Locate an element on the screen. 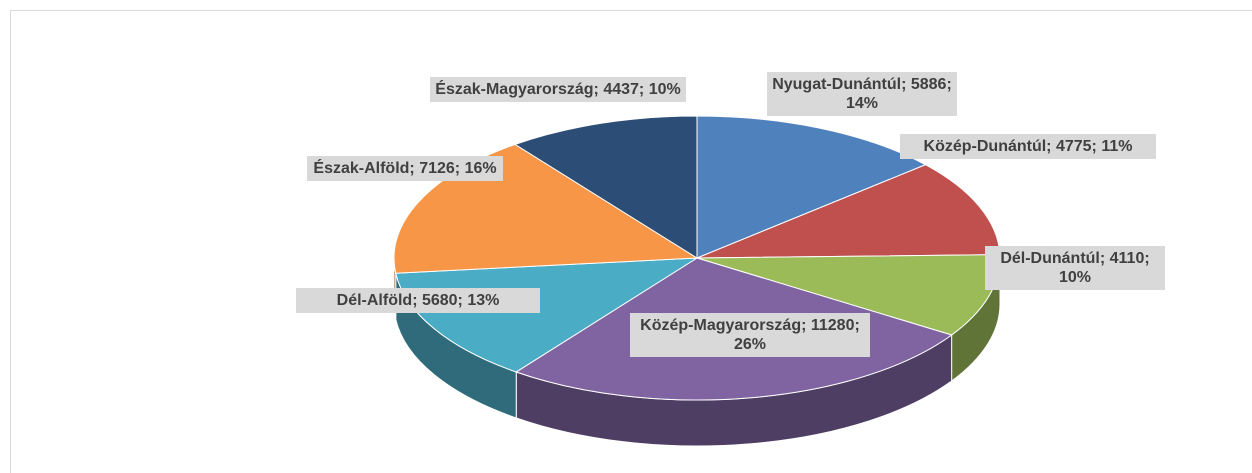 The width and height of the screenshot is (1252, 473). data-label: Észak-Alföld; 7126; 16% is located at coordinates (405, 168).